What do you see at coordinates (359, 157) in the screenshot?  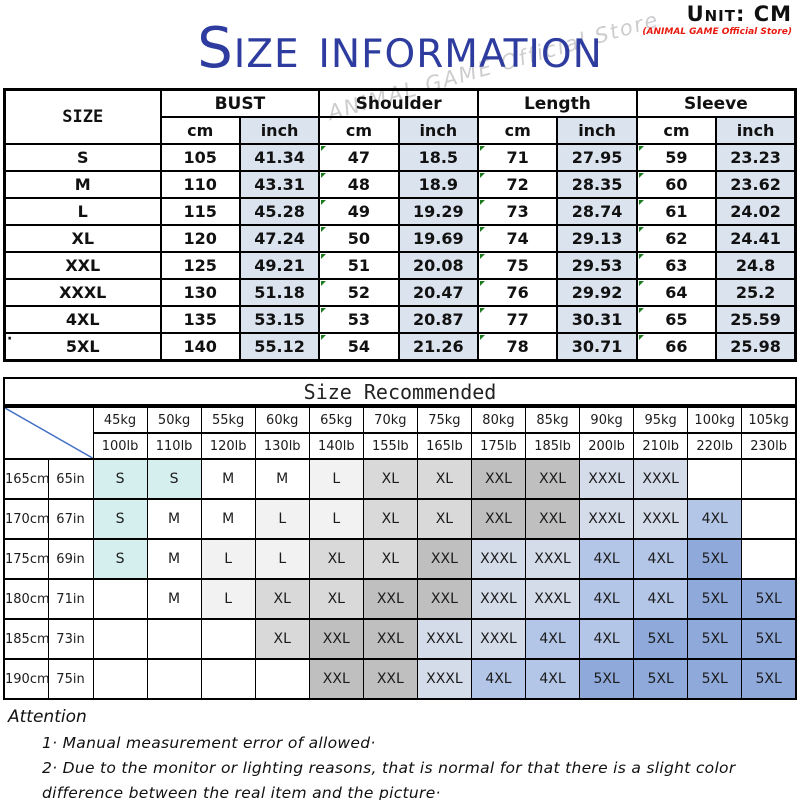 I see `table-cell: 47` at bounding box center [359, 157].